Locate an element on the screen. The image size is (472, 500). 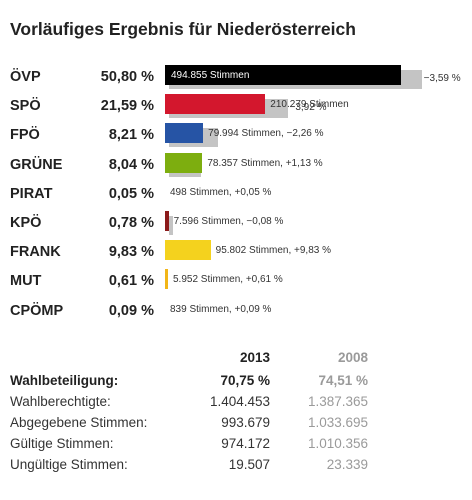
value-2013: 70,75 % is located at coordinates (245, 380).